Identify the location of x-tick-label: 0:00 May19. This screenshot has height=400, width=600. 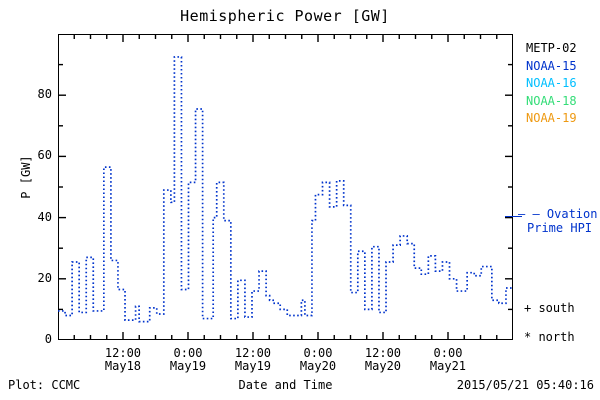
(188, 360).